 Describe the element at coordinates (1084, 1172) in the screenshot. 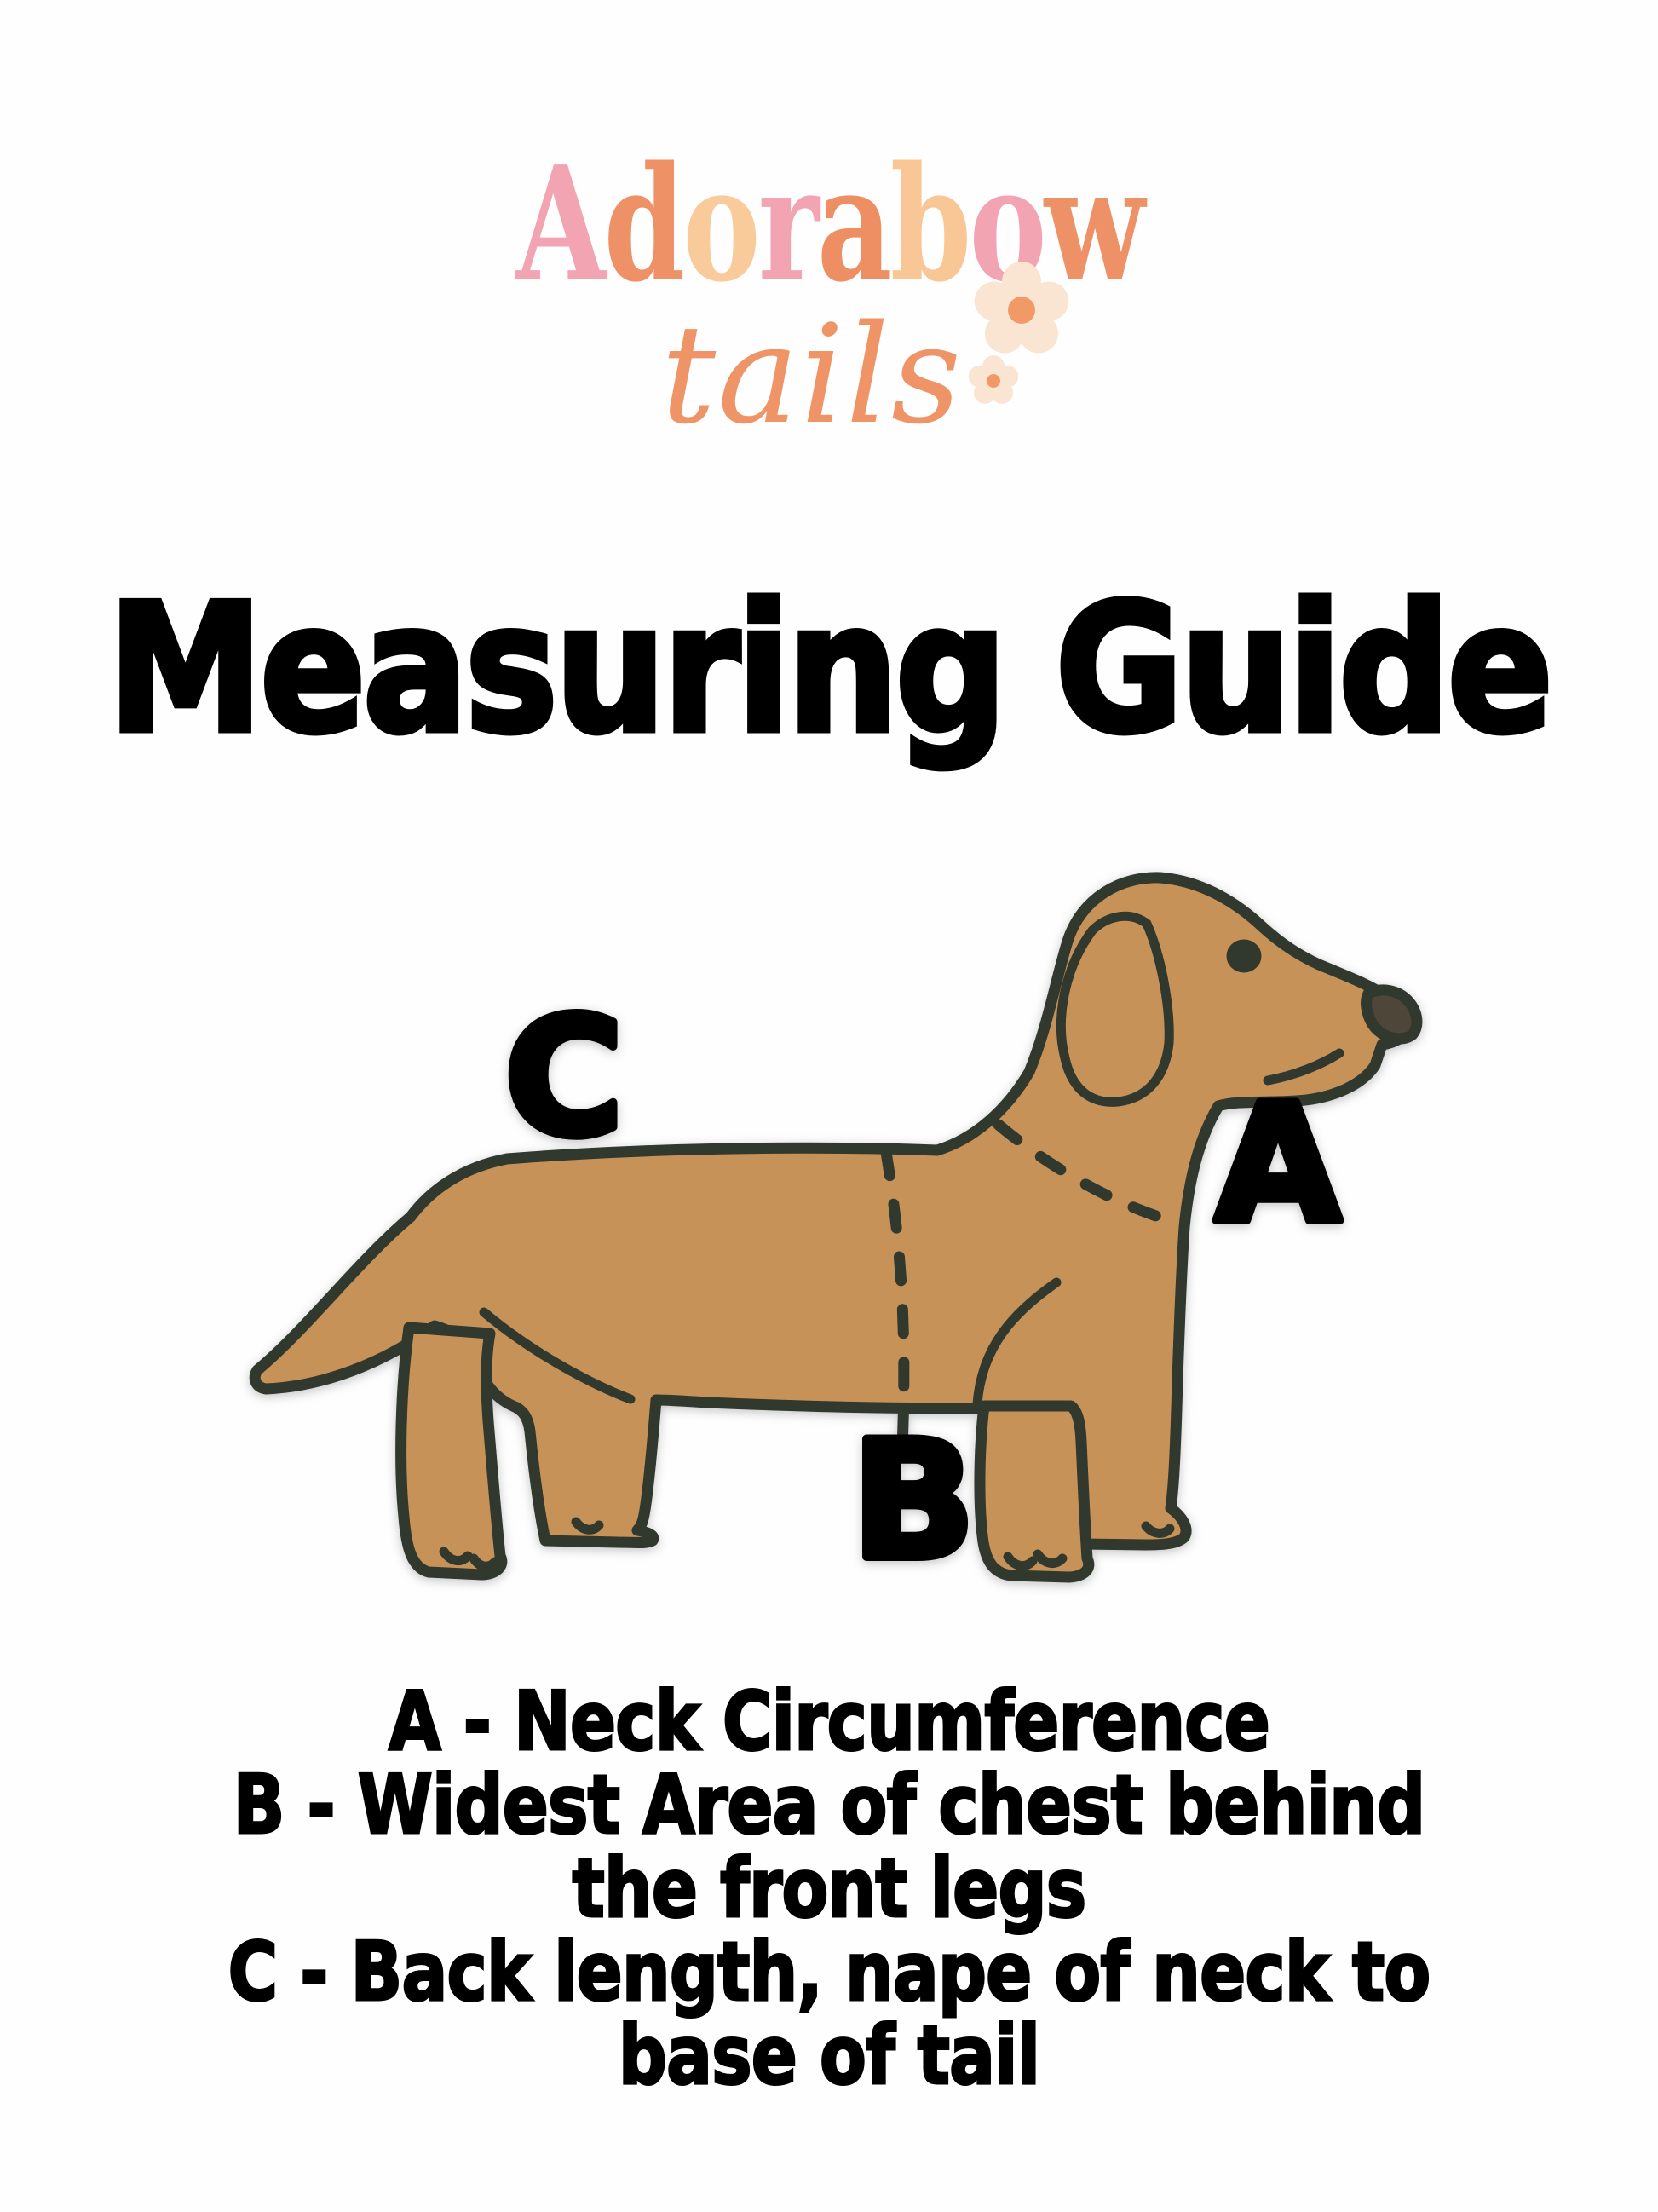

I see `neck-dash-line` at that location.